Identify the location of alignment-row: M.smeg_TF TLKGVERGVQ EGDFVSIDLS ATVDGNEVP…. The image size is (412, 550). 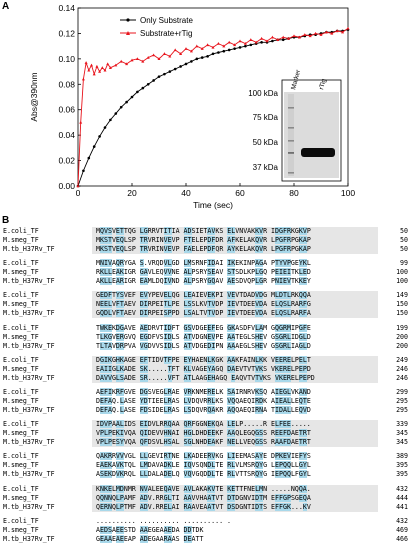
(206, 337).